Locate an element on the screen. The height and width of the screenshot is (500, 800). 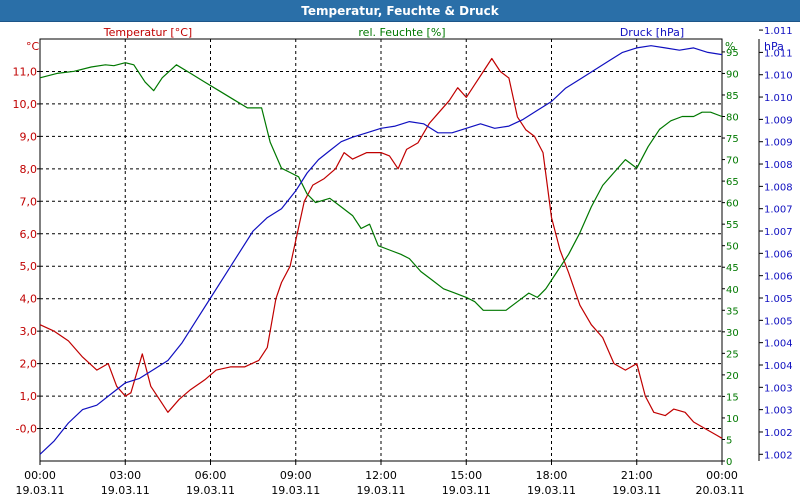
humidity-tick-label: 30 is located at coordinates (732, 333).